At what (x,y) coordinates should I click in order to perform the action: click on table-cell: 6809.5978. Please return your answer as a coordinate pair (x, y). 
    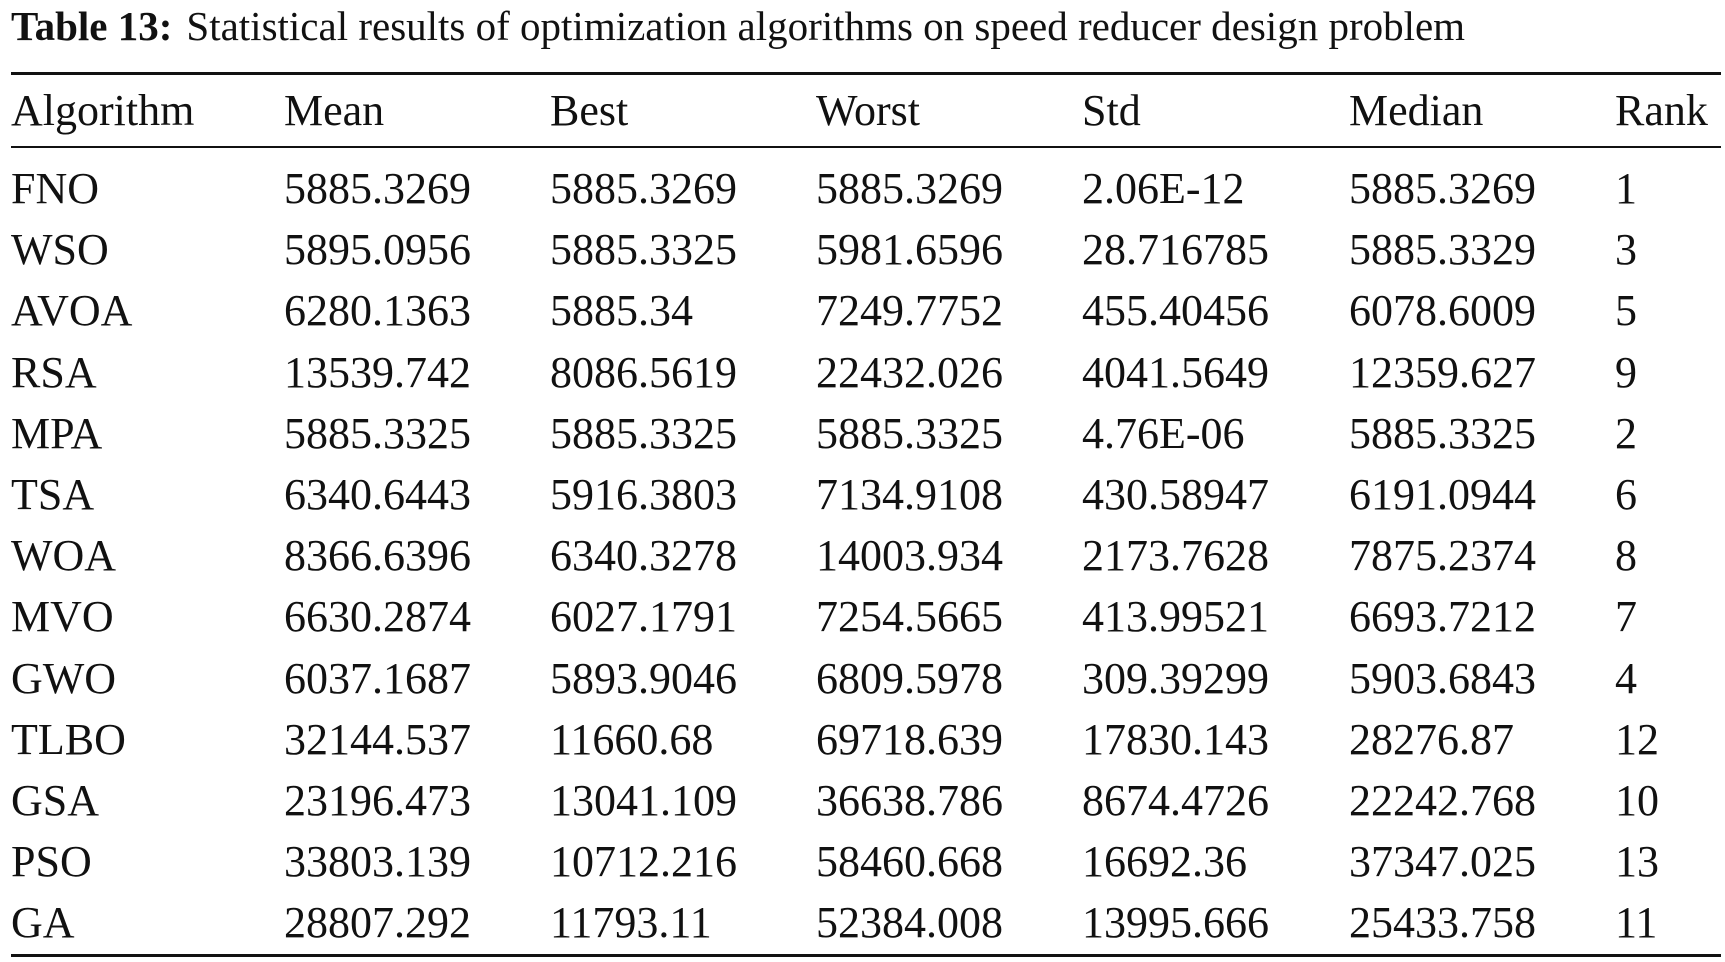
    Looking at the image, I should click on (909, 678).